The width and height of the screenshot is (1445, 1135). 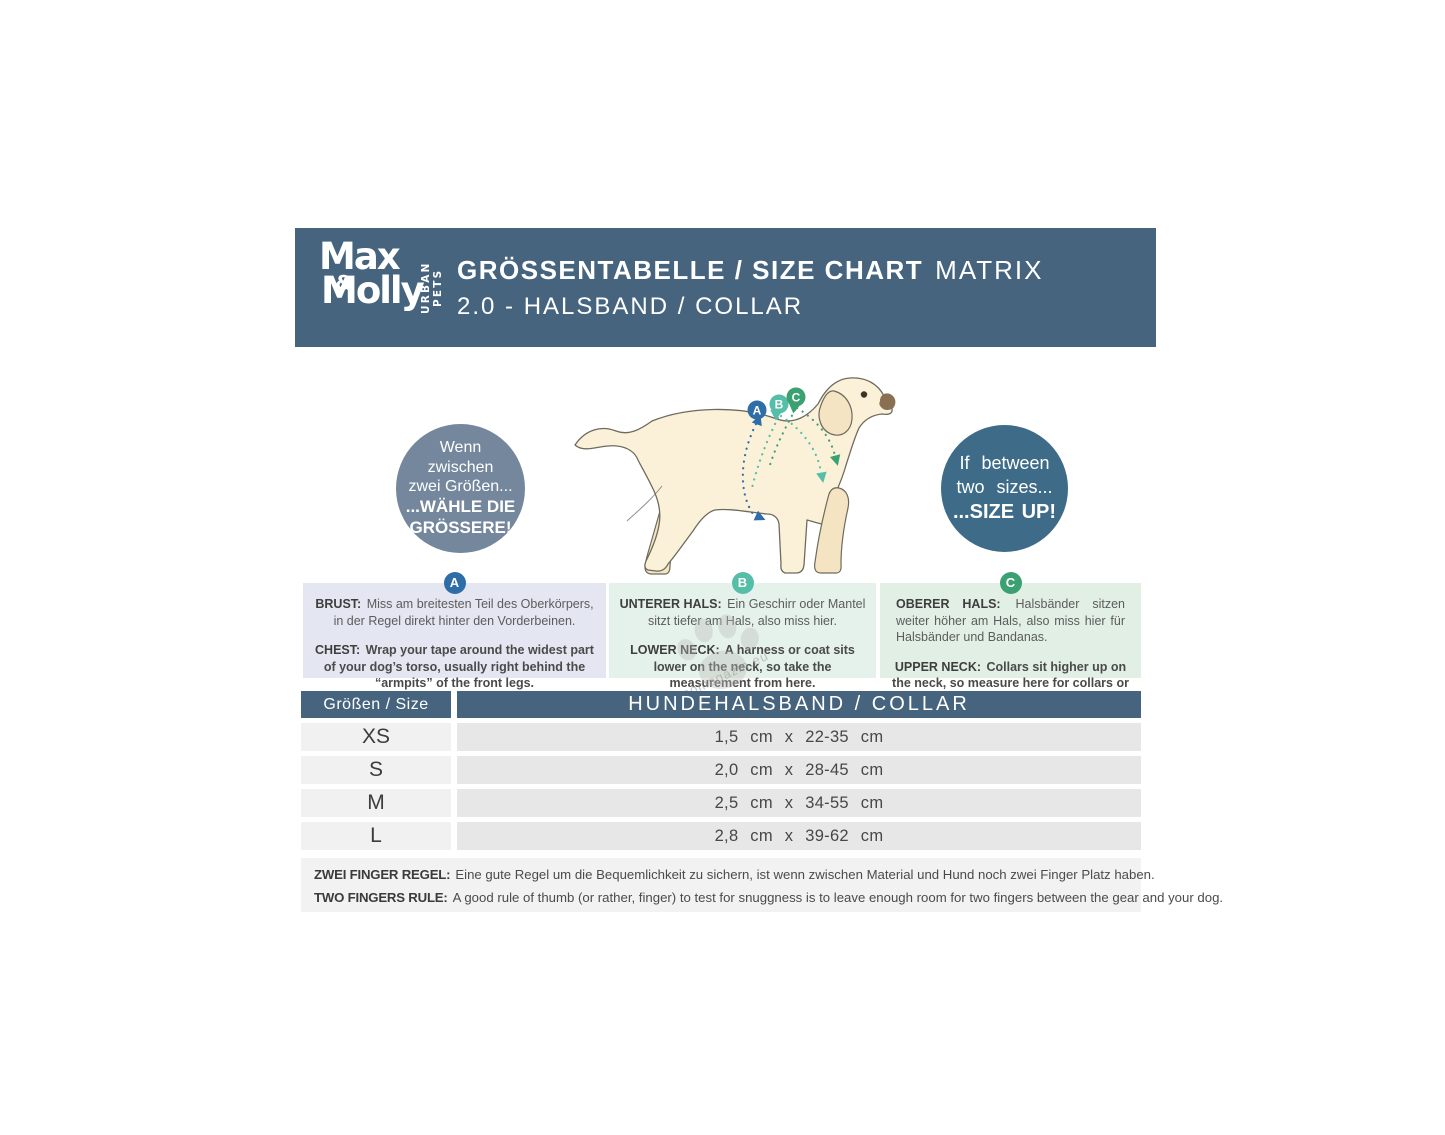 I want to click on dog-far-front-leg, so click(x=832, y=530).